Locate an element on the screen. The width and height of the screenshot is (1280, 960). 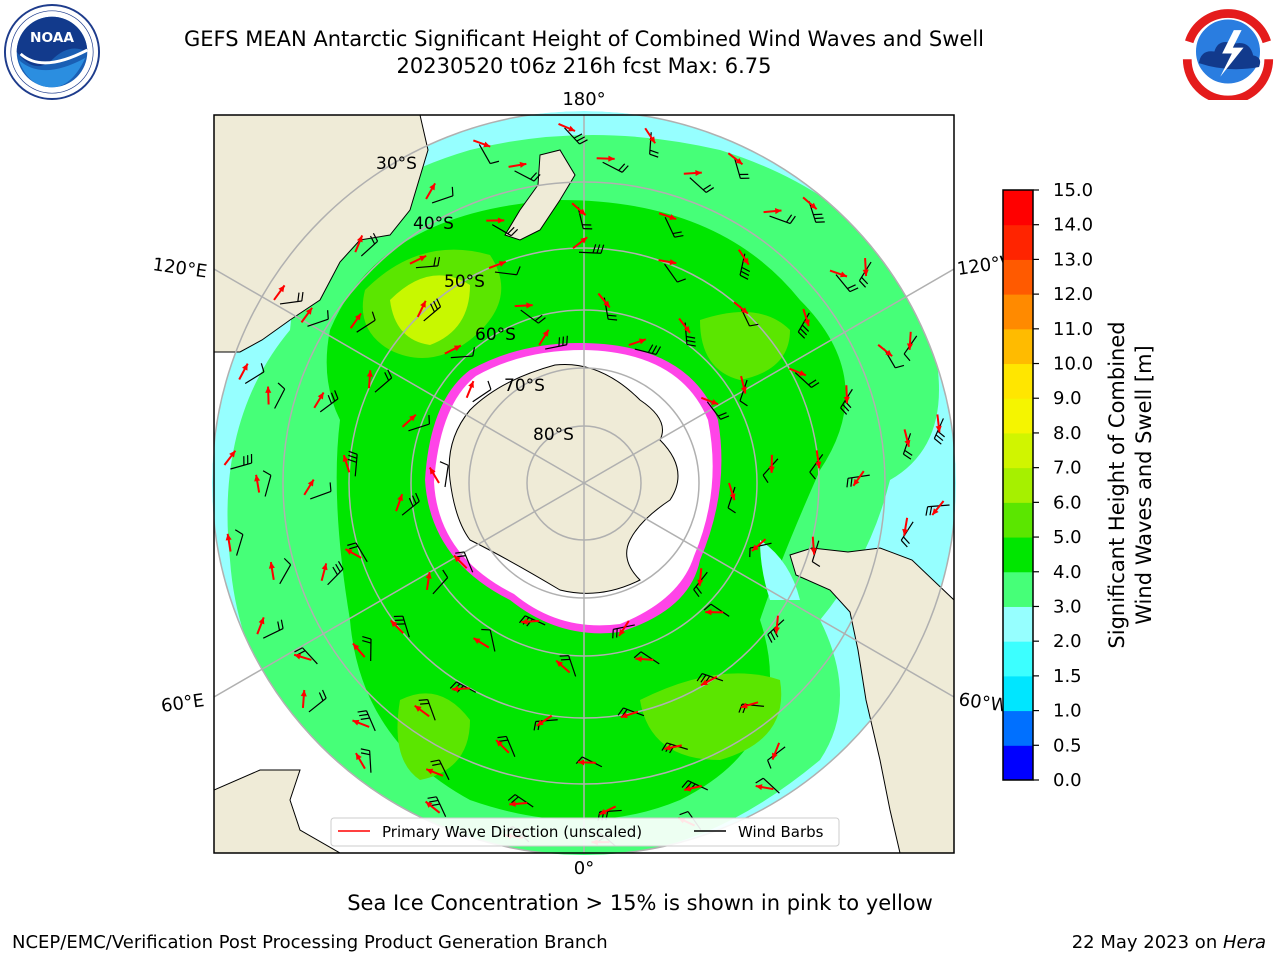
legend-wave-direction: Primary Wave Direction (unscaled) is located at coordinates (512, 832).